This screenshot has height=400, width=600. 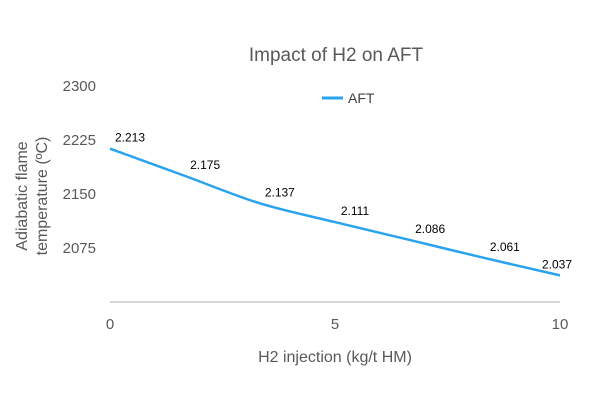 I want to click on data-label: 2.037, so click(x=557, y=264).